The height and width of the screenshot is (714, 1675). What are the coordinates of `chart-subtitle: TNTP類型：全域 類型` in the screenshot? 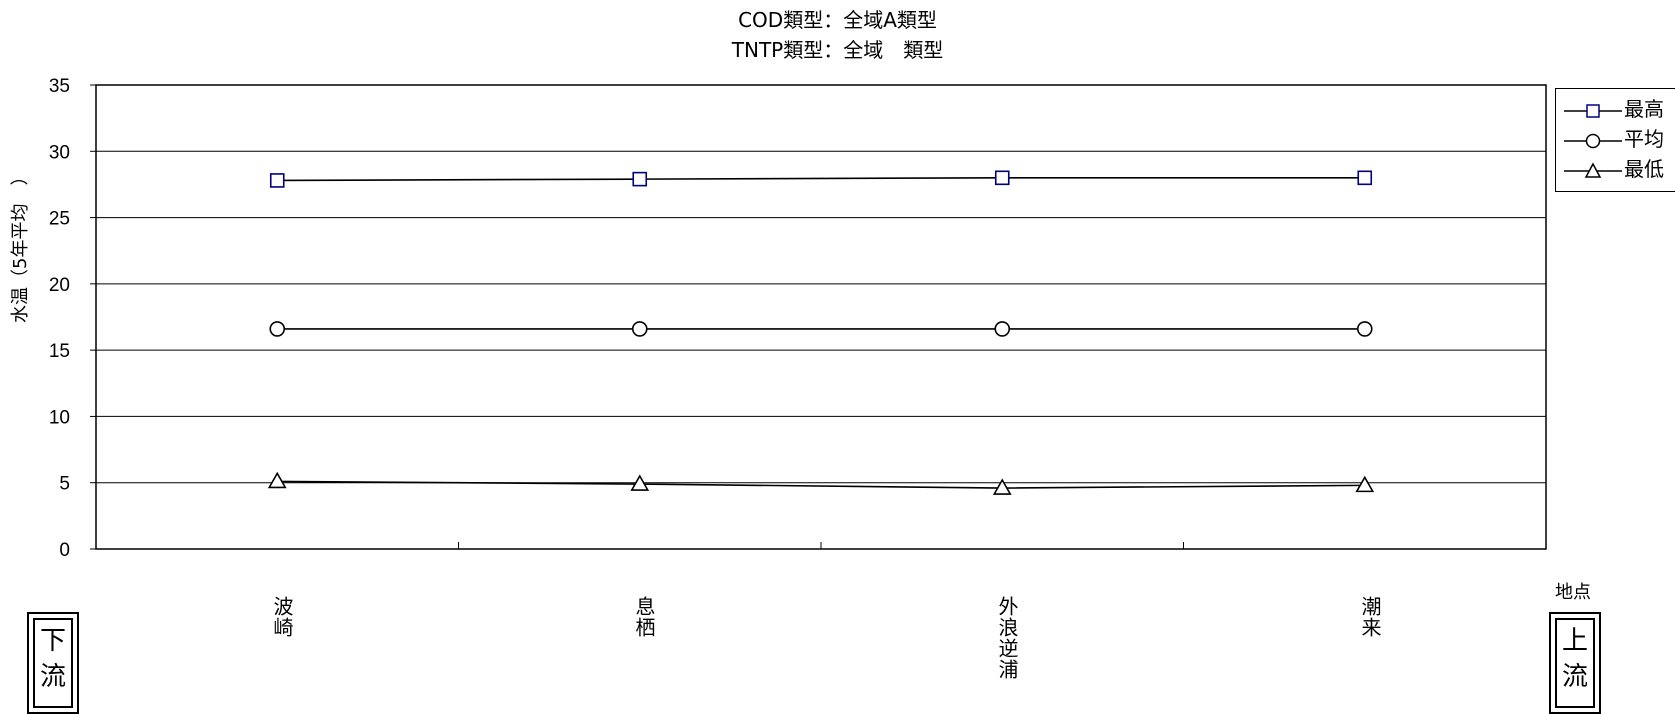 It's located at (837, 50).